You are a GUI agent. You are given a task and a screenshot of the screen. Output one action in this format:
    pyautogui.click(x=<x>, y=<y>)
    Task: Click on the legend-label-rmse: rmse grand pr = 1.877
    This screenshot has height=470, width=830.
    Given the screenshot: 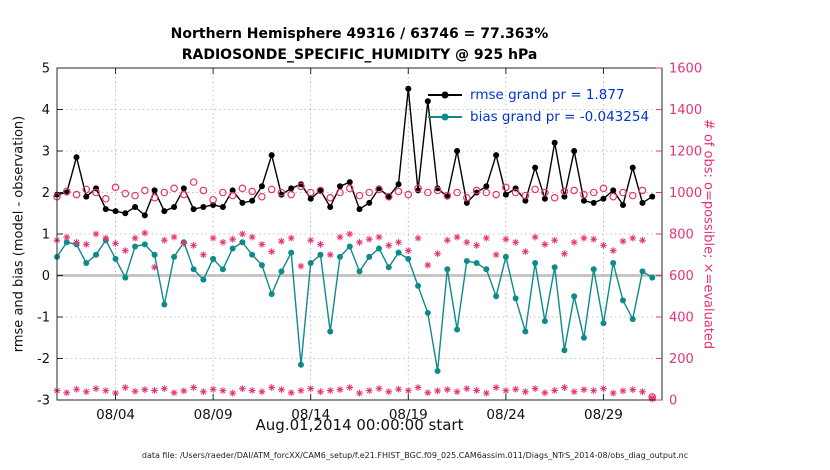 What is the action you would take?
    pyautogui.click(x=547, y=95)
    